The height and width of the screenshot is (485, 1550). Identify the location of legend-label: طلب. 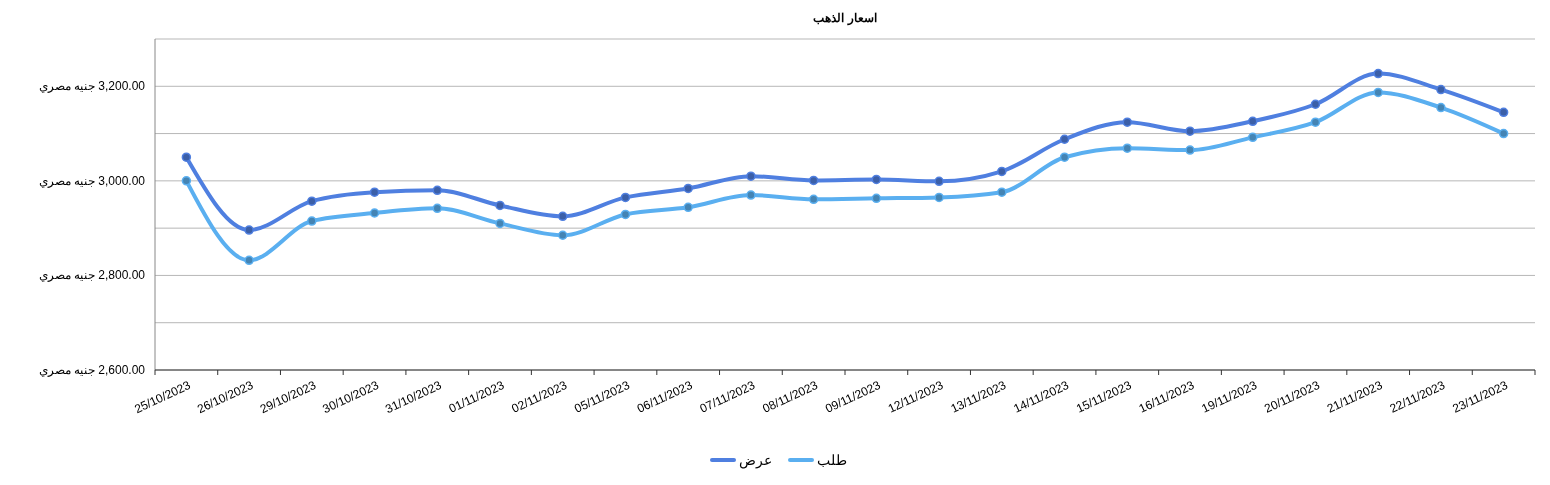
(832, 460).